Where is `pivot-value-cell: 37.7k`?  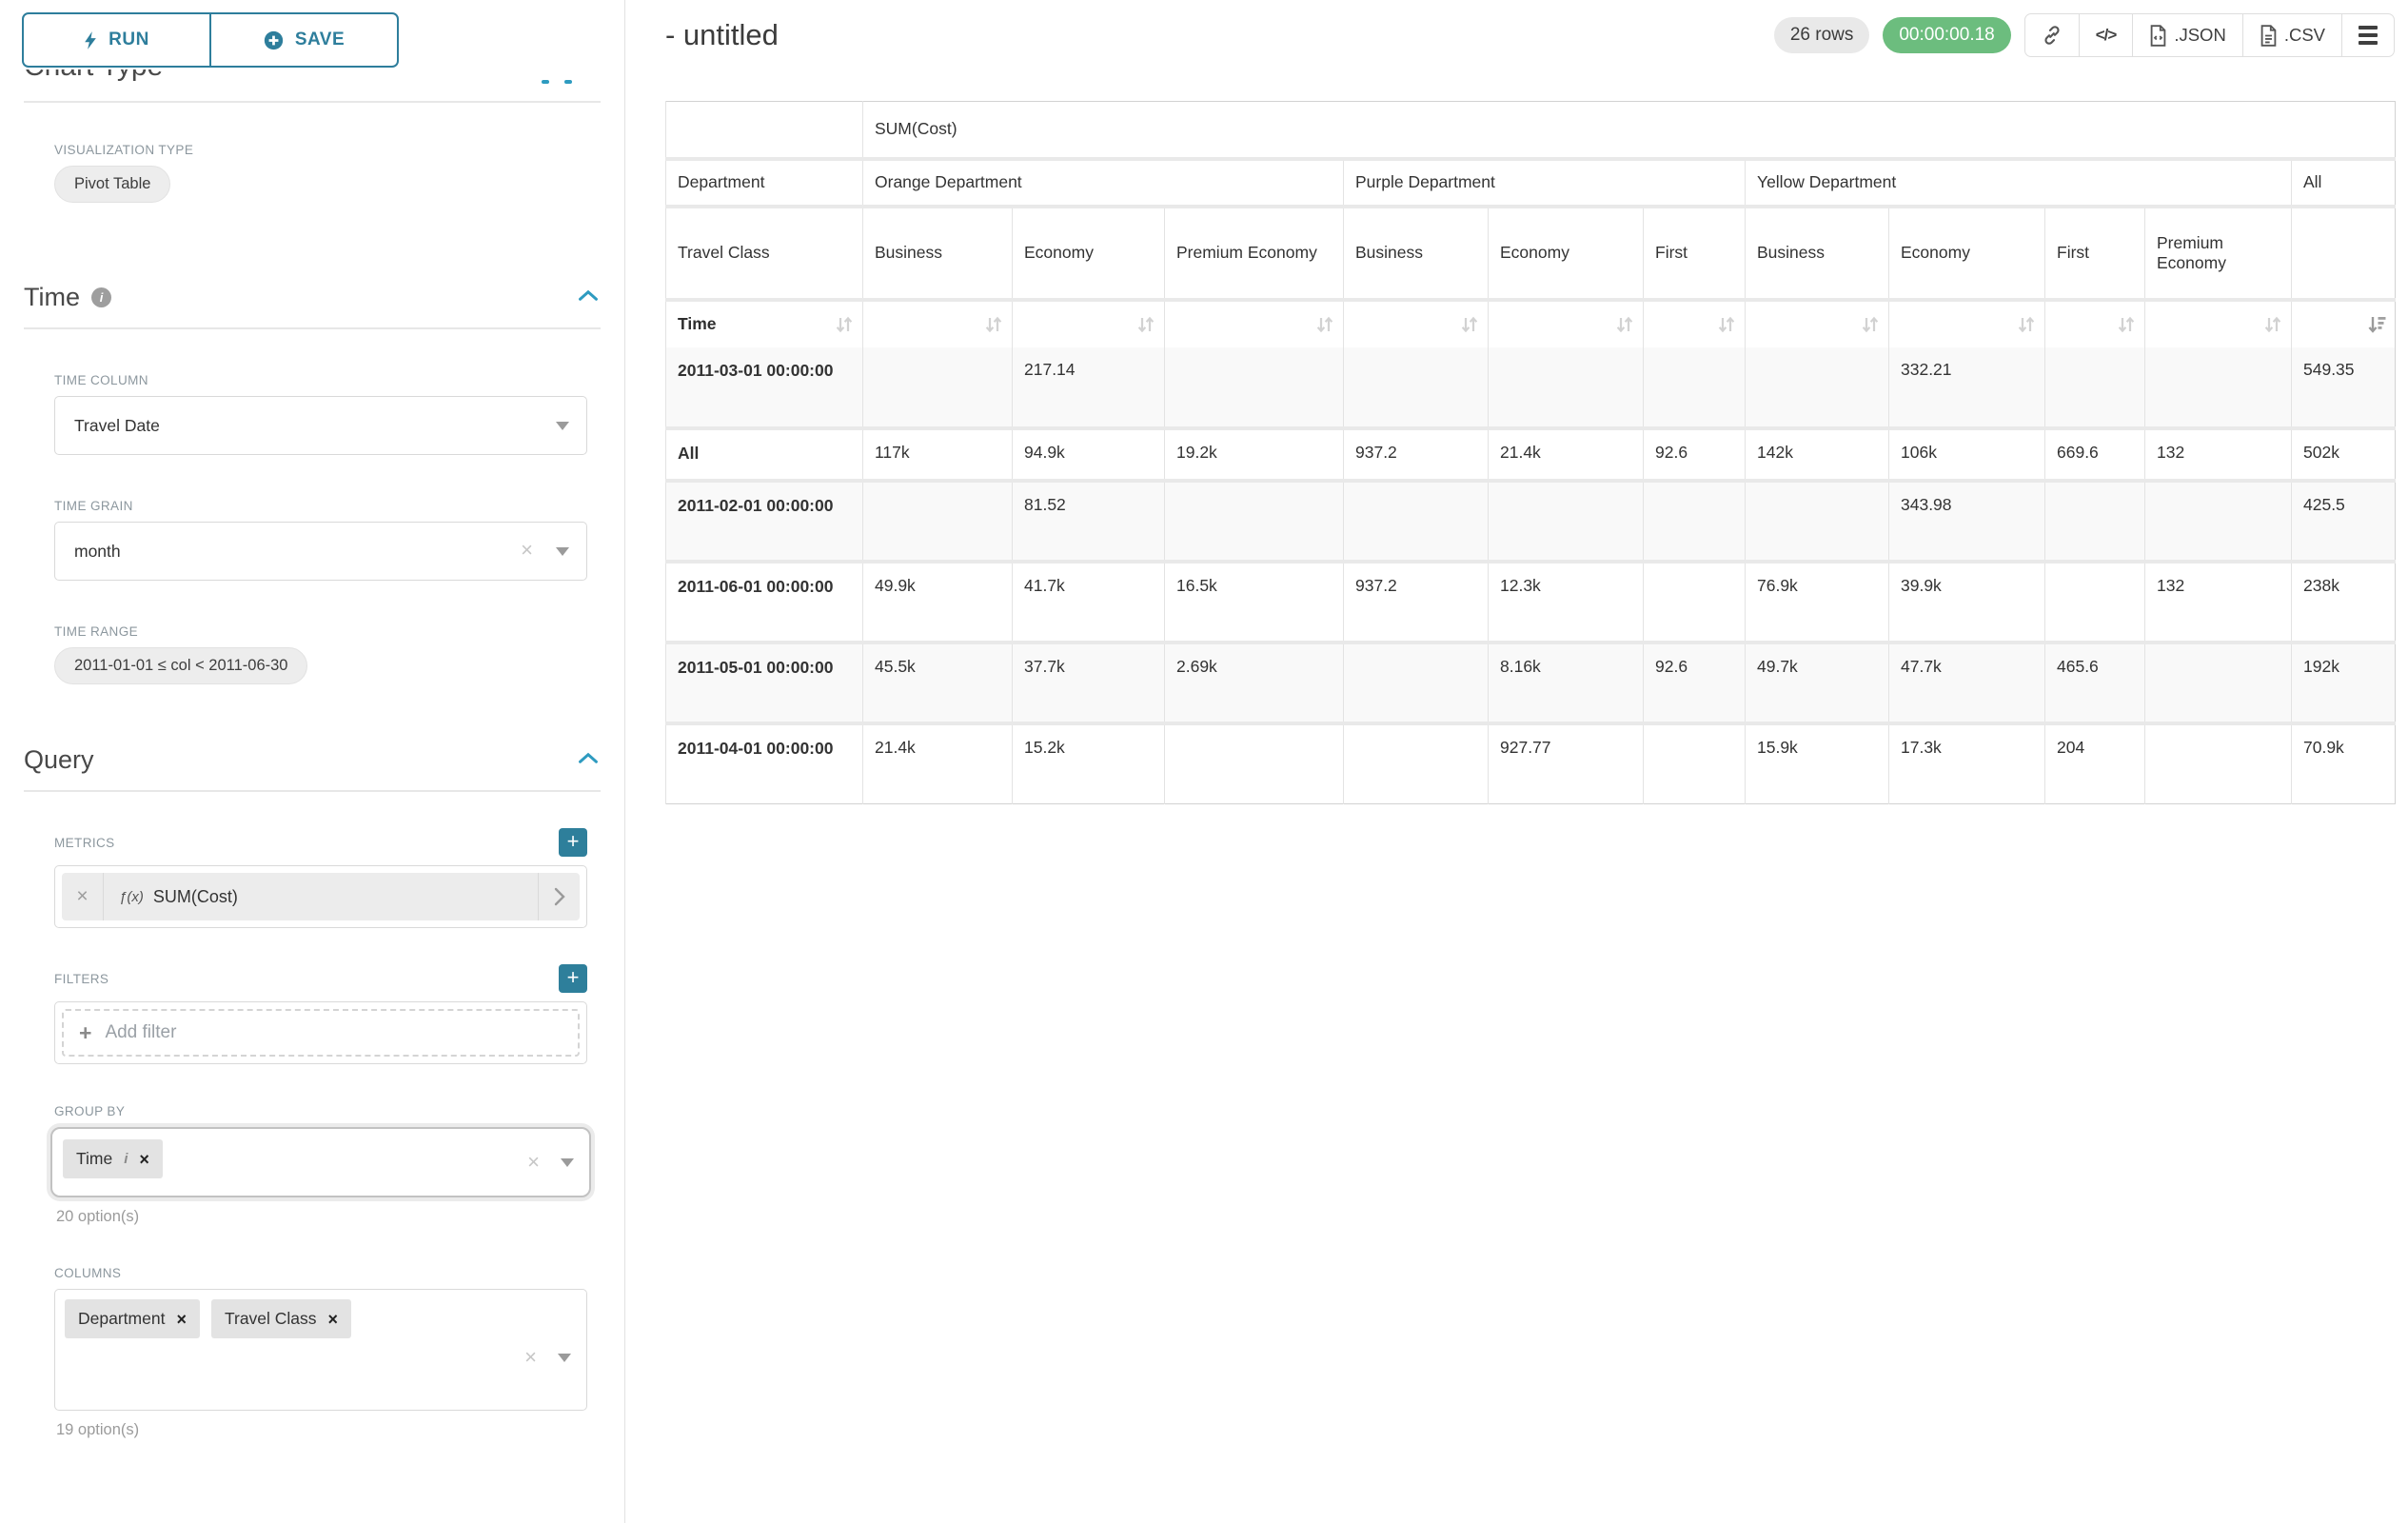 pivot-value-cell: 37.7k is located at coordinates (1088, 681).